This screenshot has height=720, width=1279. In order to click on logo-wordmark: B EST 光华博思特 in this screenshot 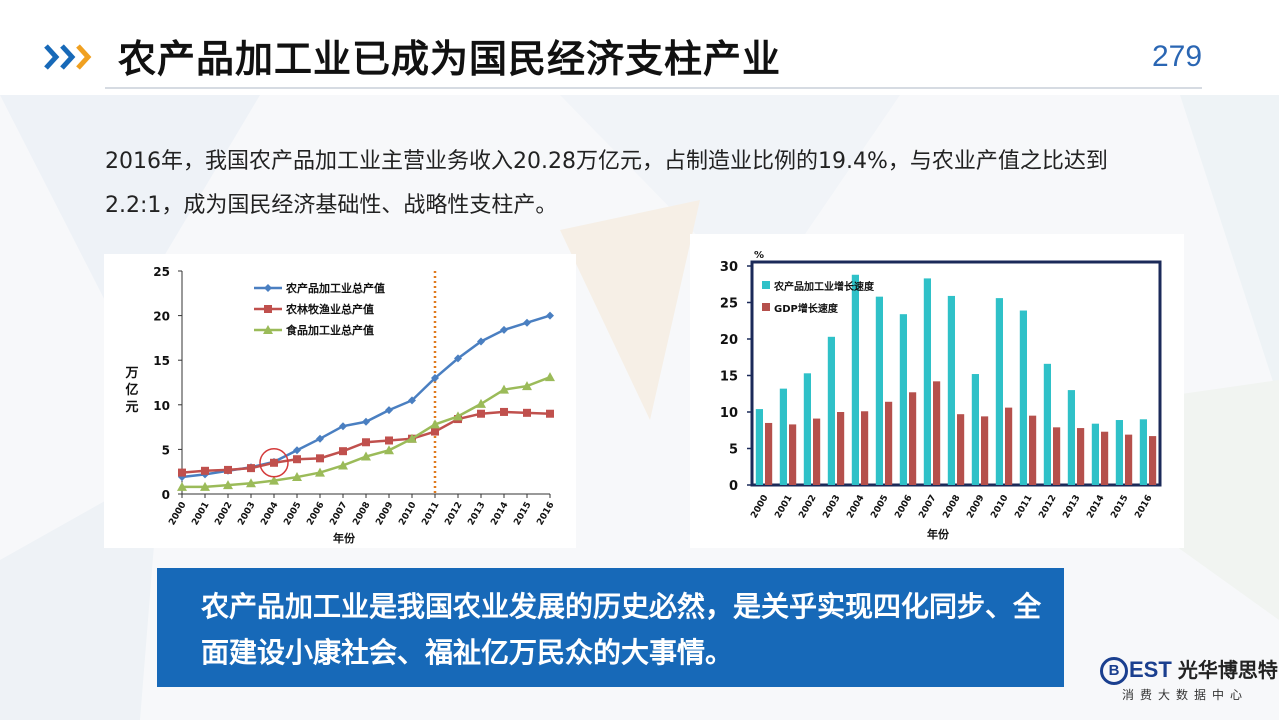, I will do `click(1189, 670)`.